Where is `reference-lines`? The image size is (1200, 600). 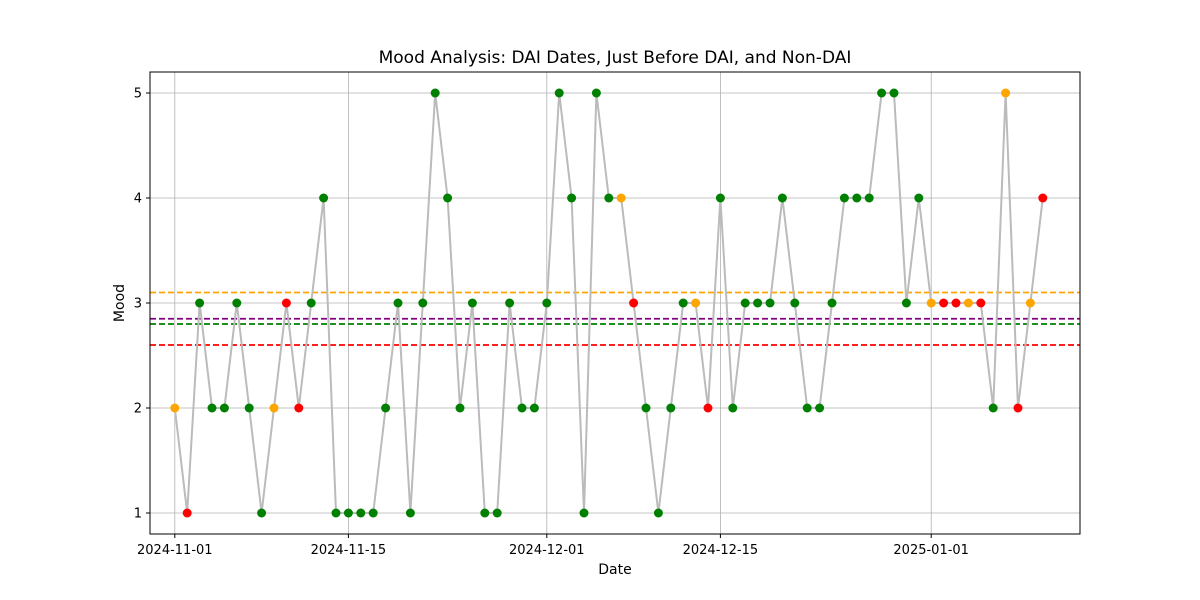
reference-lines is located at coordinates (615, 318).